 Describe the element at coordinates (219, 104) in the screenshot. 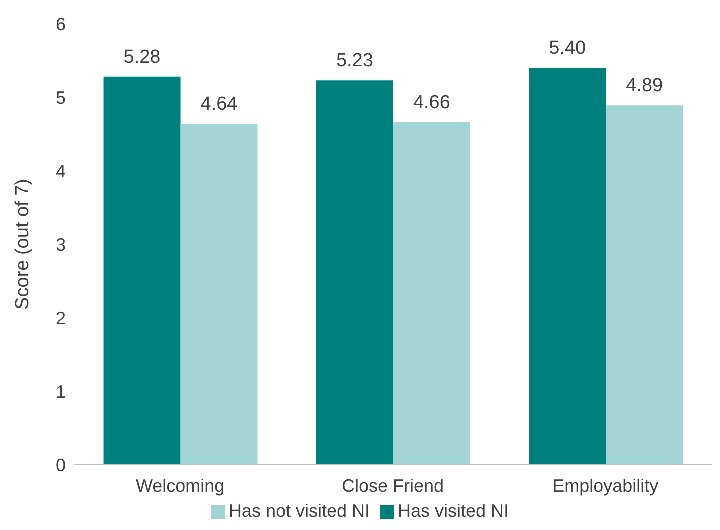

I see `data-label: 4.64` at that location.